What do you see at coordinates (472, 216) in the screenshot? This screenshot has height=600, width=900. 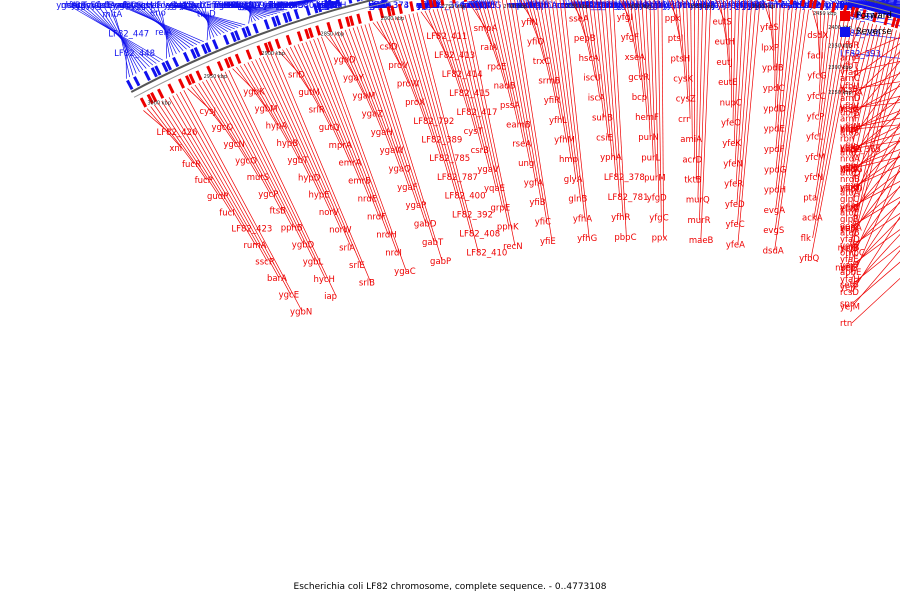 I see `gene-label: LF82_392` at bounding box center [472, 216].